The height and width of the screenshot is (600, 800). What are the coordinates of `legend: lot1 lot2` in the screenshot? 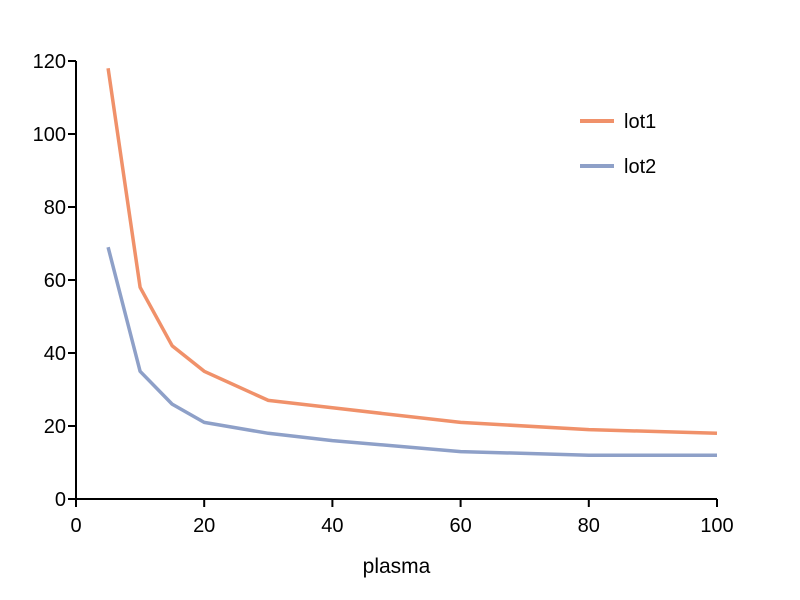 It's located at (618, 144).